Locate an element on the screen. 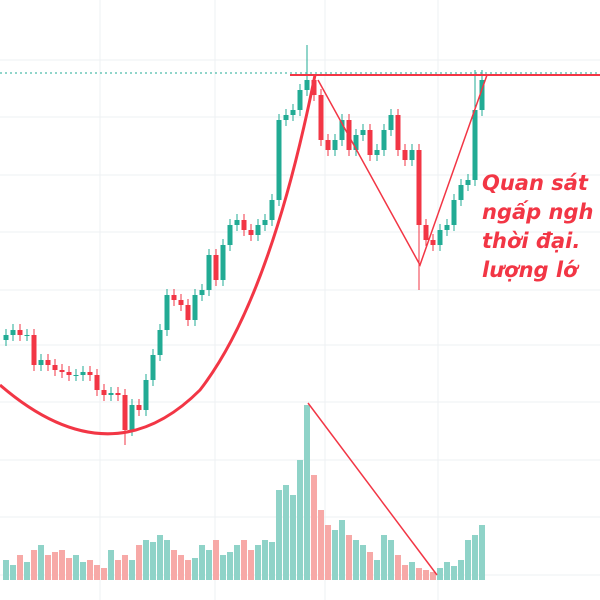 The height and width of the screenshot is (600, 600). annotation-line: thời đại. is located at coordinates (531, 241).